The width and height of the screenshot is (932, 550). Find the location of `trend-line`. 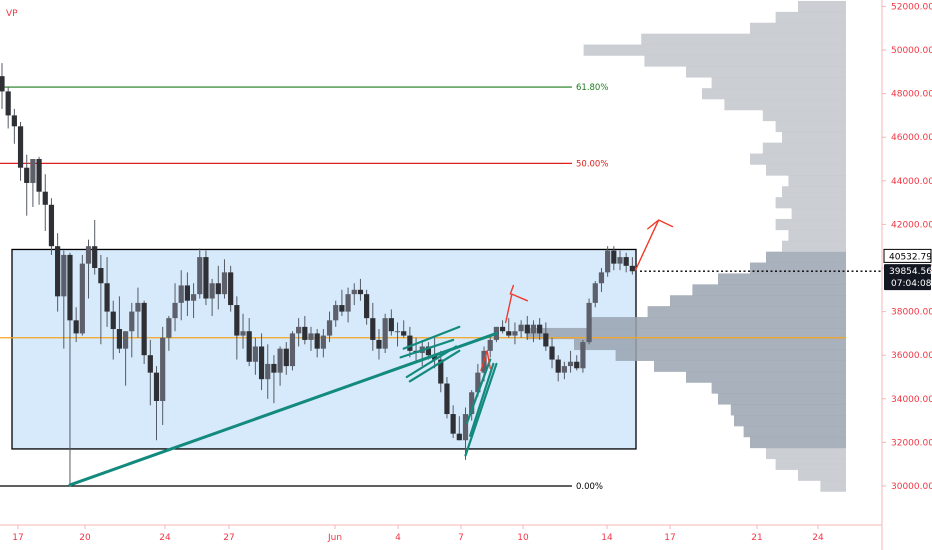

trend-line is located at coordinates (283, 409).